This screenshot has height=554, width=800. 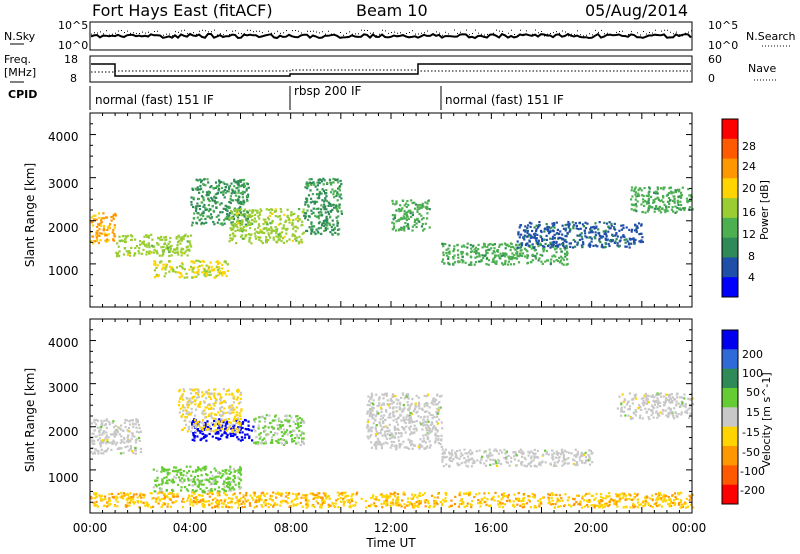 I want to click on beam-label: Beam 10, so click(x=392, y=10).